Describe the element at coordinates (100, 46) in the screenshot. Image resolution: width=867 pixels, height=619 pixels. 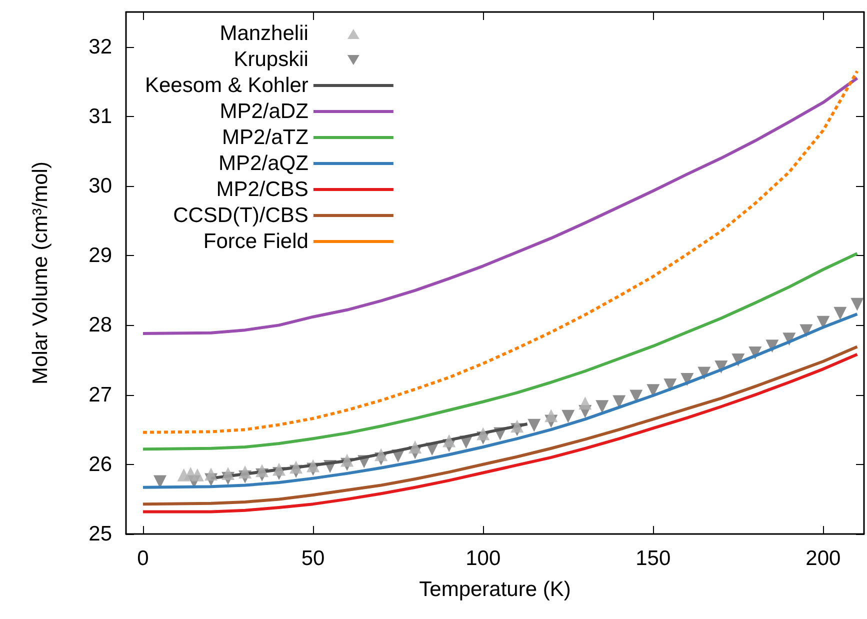
I see `y-tick-label: 32` at that location.